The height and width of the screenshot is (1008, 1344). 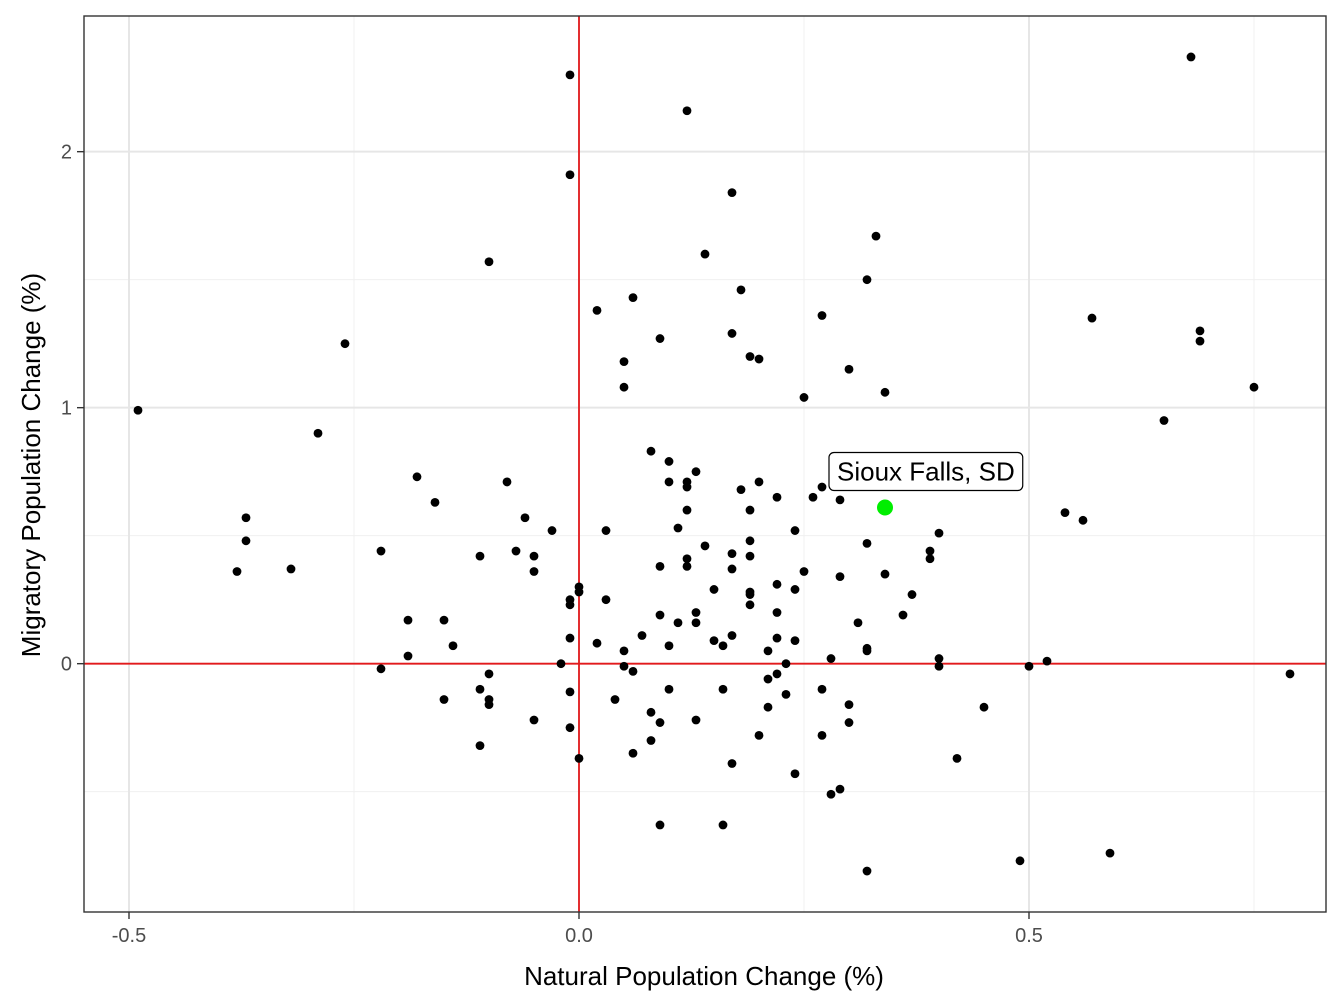 What do you see at coordinates (129, 936) in the screenshot?
I see `x-tick-label: -0.5` at bounding box center [129, 936].